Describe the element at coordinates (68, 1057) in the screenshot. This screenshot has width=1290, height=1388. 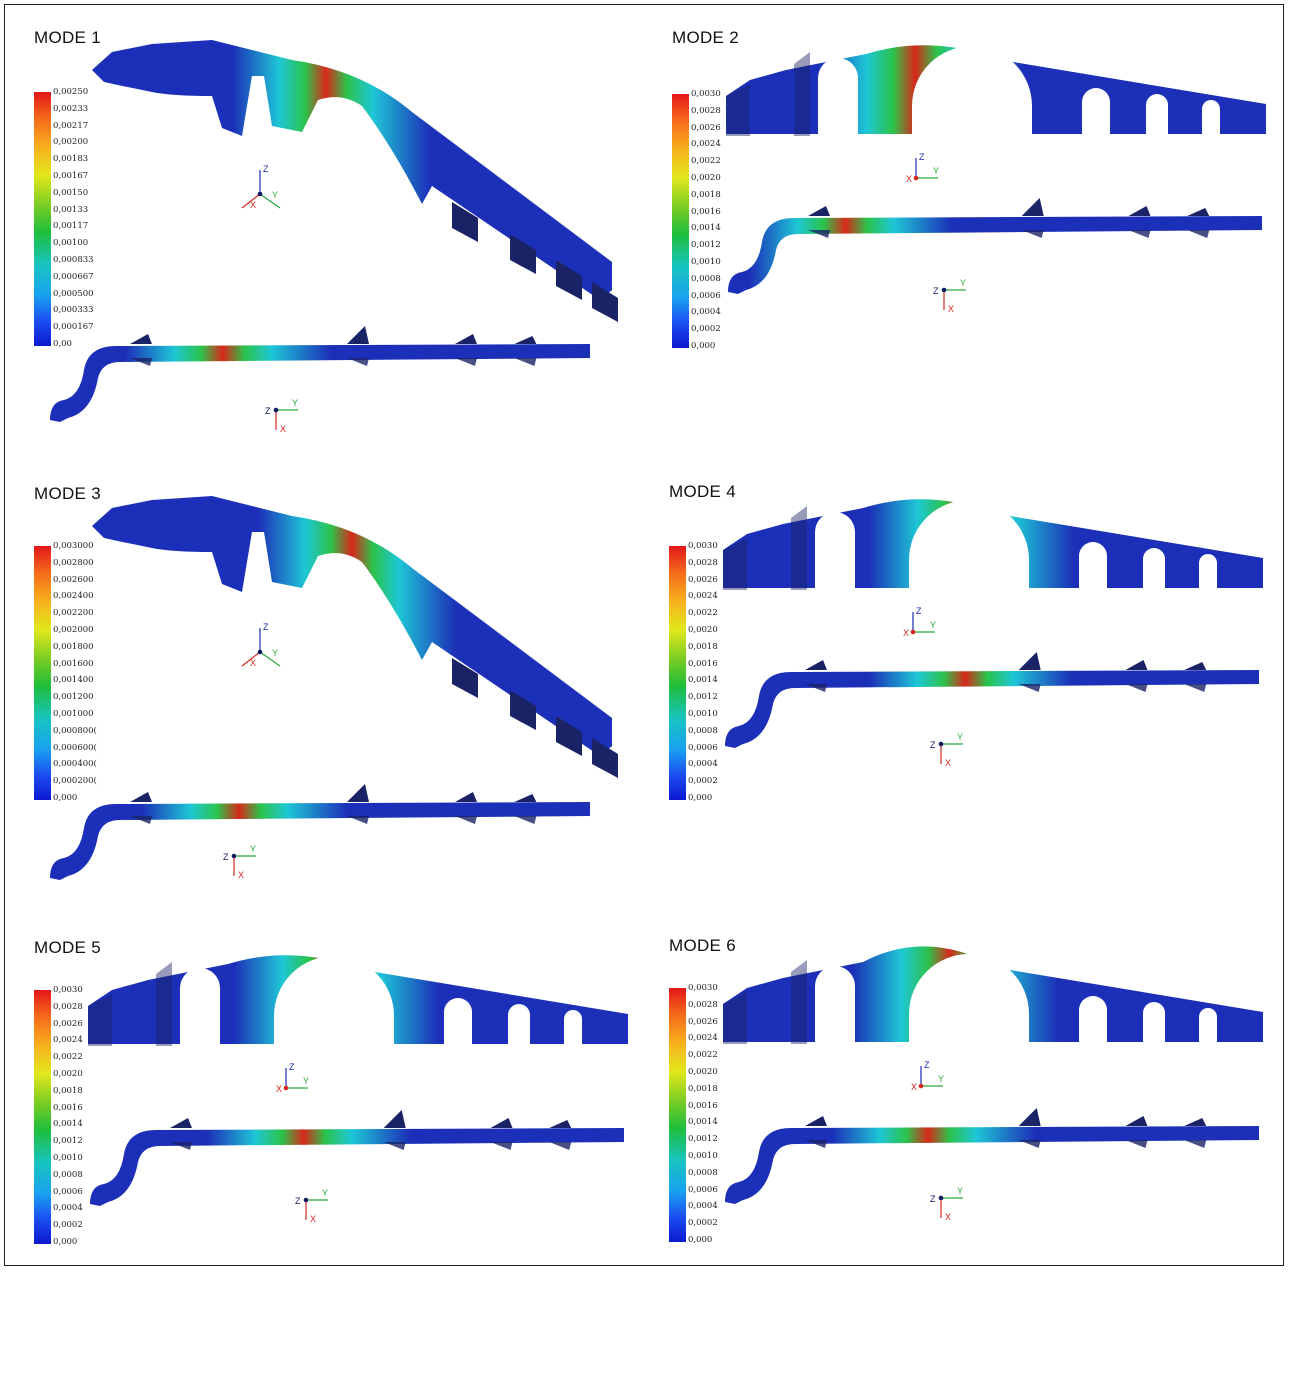
I see `legend-tick-label: 0,0022` at that location.